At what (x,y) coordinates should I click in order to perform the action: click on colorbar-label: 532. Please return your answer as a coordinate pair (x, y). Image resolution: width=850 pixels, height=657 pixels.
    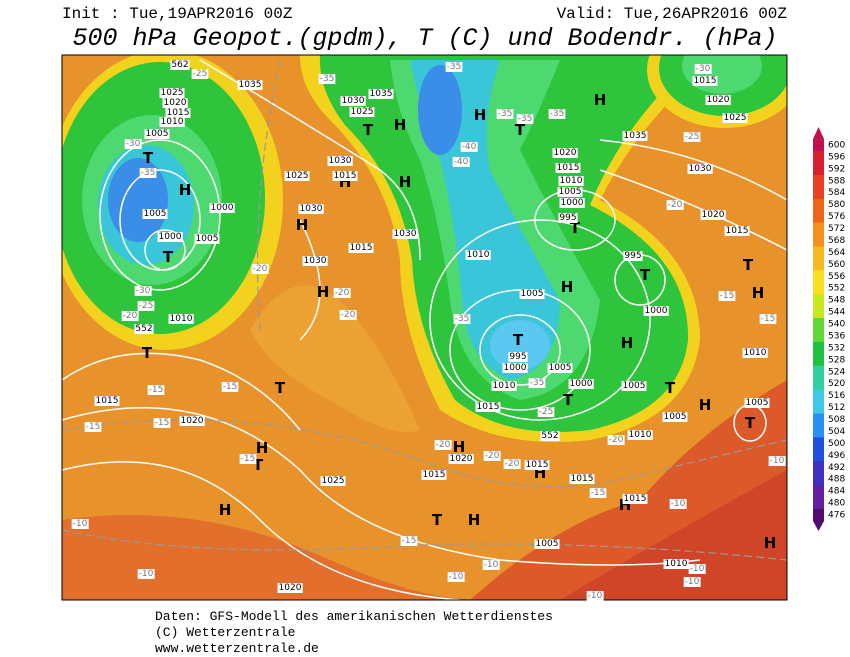
    Looking at the image, I should click on (836, 348).